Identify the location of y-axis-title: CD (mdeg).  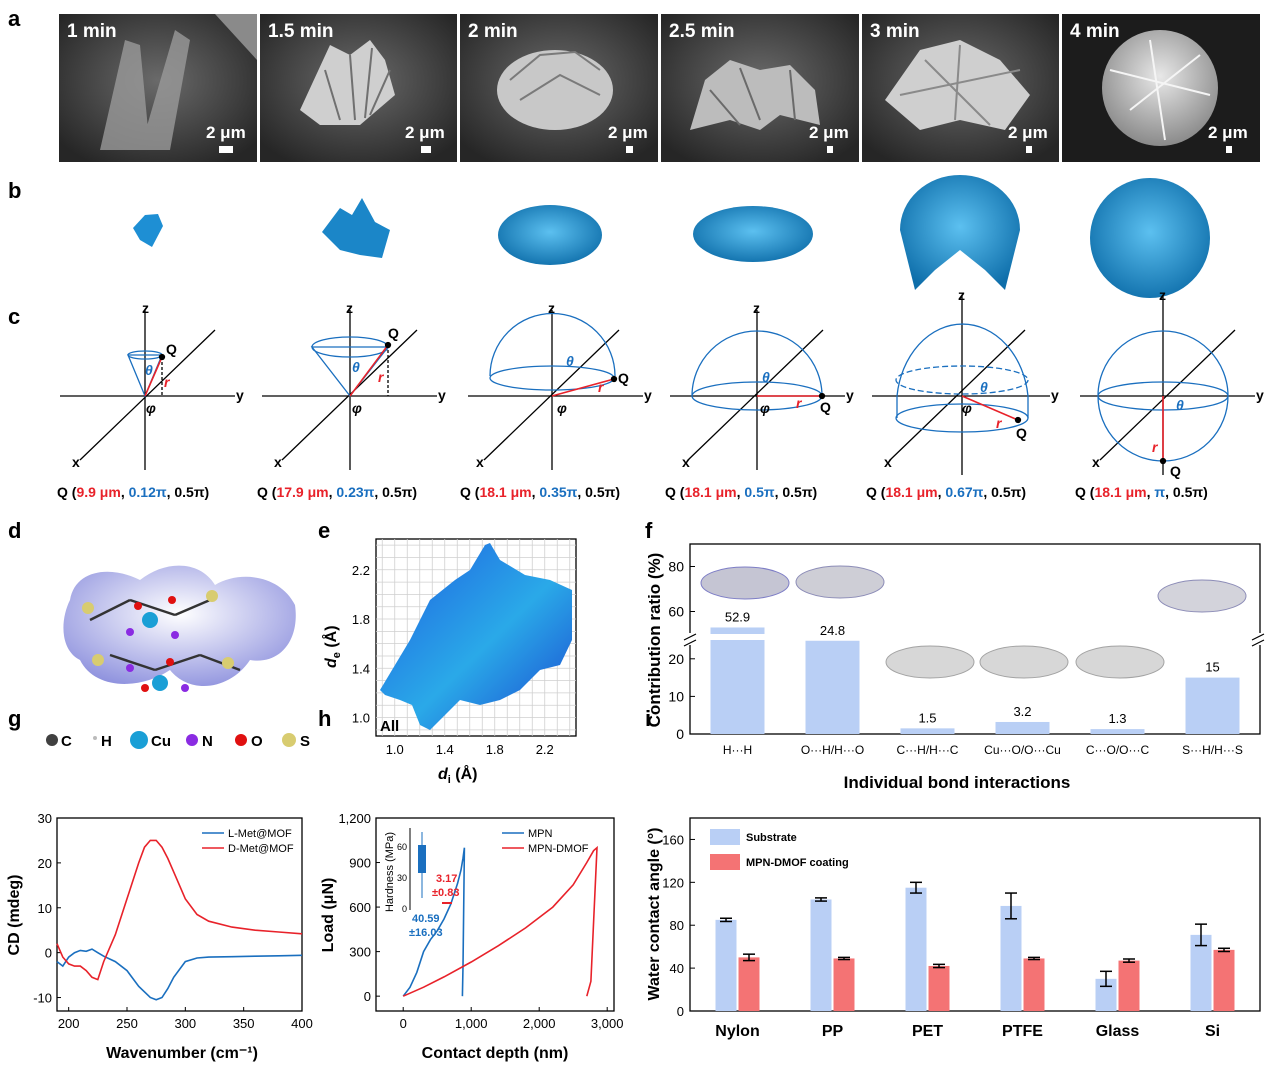
(14, 915).